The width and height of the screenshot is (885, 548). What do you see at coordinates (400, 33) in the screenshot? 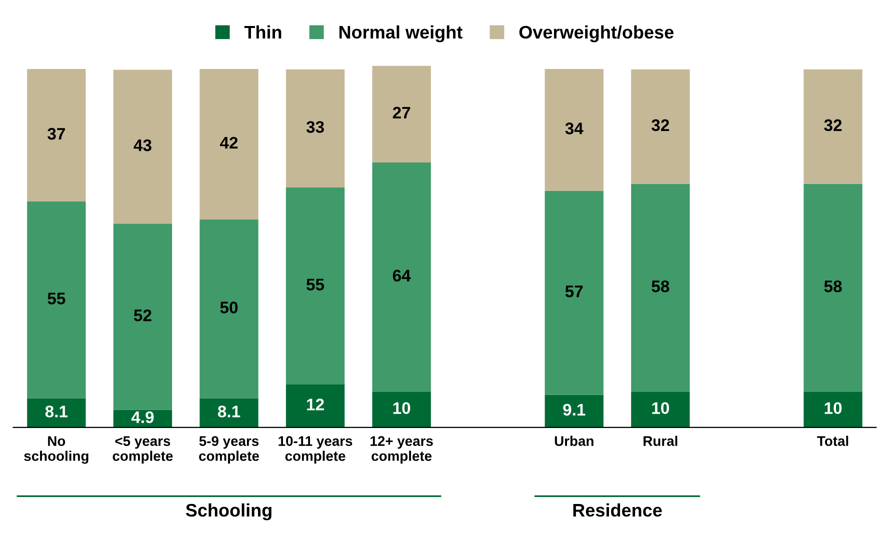
I see `legend-label: Normal weight` at bounding box center [400, 33].